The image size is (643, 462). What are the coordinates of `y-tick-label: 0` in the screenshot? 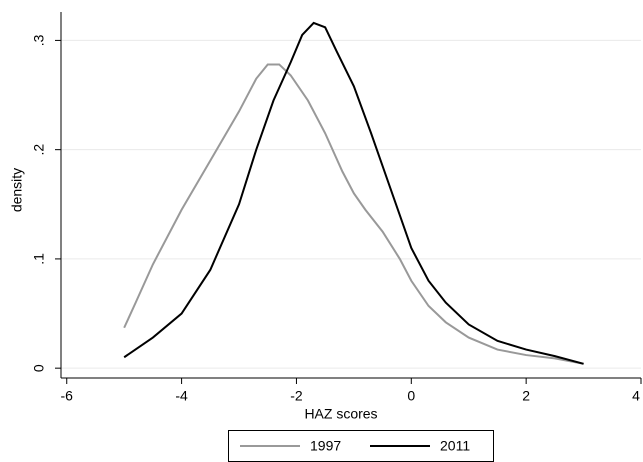 It's located at (39, 368).